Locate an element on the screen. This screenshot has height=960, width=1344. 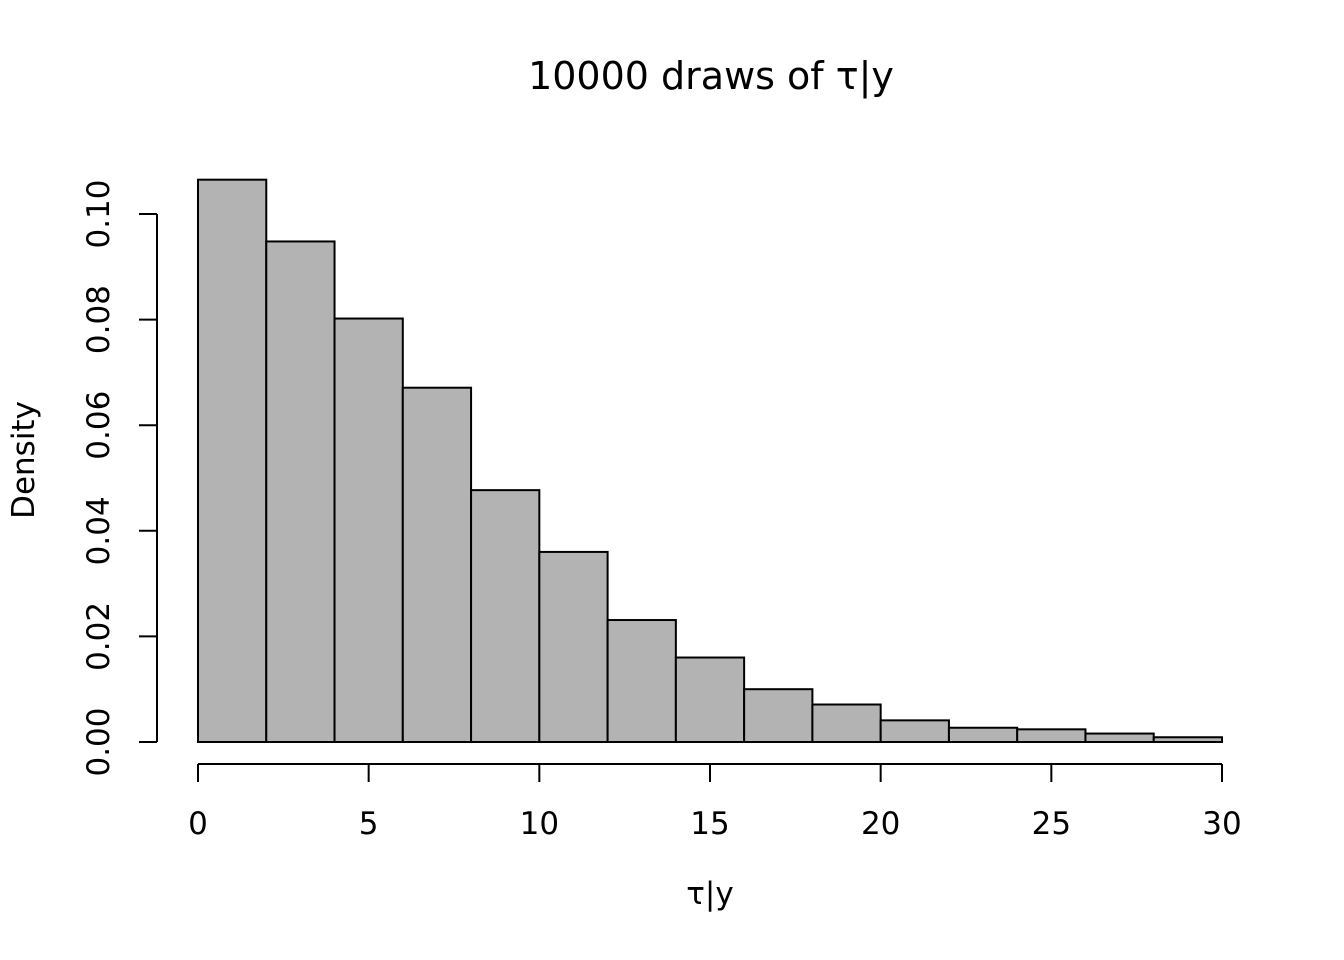
x-tick-label: 5 is located at coordinates (369, 824).